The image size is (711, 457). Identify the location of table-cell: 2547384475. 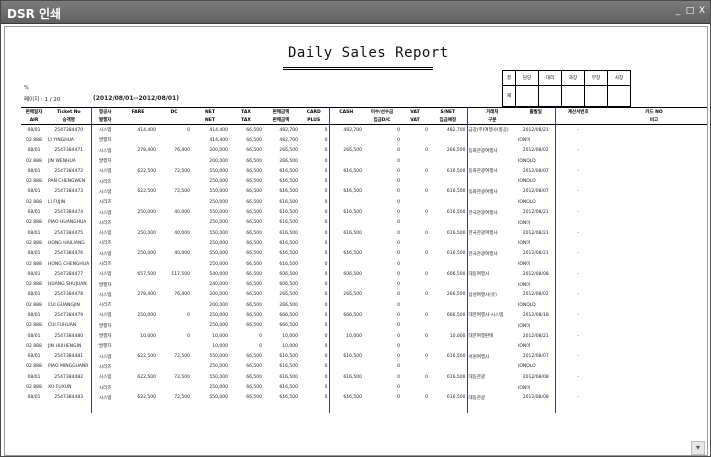
(69, 233).